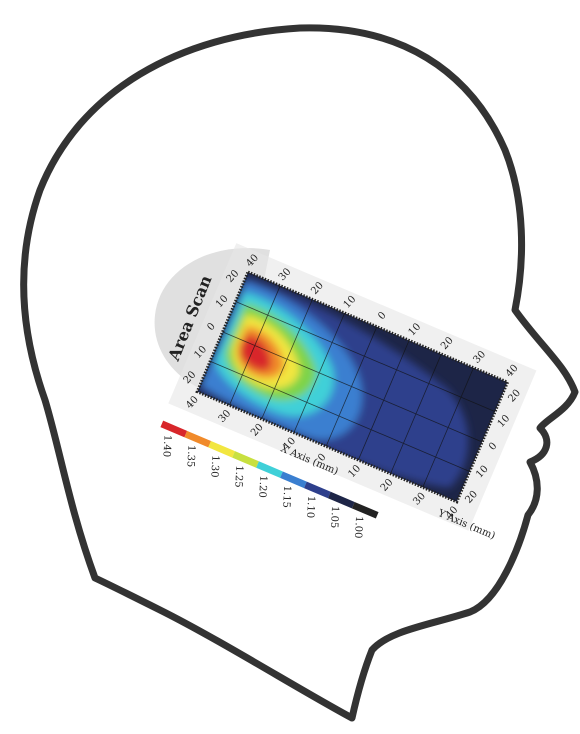  Describe the element at coordinates (190, 456) in the screenshot. I see `colorbar-label: 1.35` at that location.